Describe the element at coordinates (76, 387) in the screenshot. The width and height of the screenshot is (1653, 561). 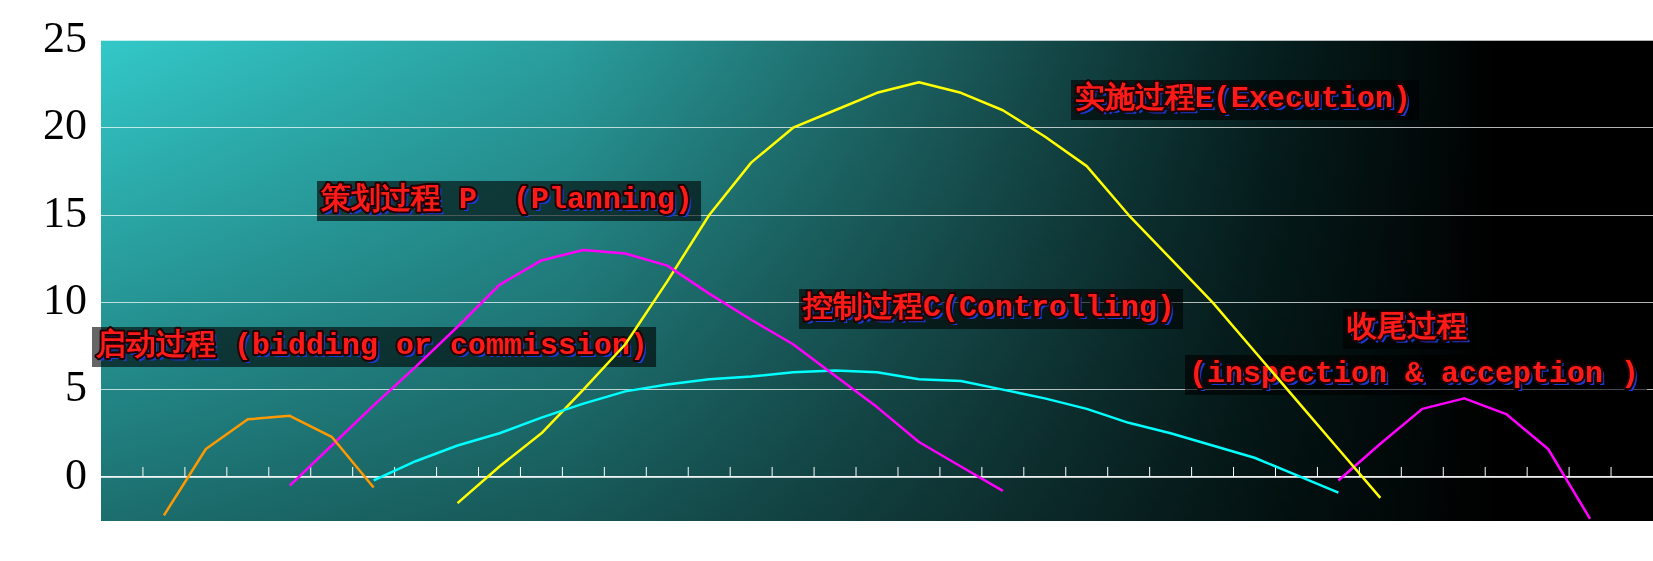
I see `y-tick-label: 5` at that location.